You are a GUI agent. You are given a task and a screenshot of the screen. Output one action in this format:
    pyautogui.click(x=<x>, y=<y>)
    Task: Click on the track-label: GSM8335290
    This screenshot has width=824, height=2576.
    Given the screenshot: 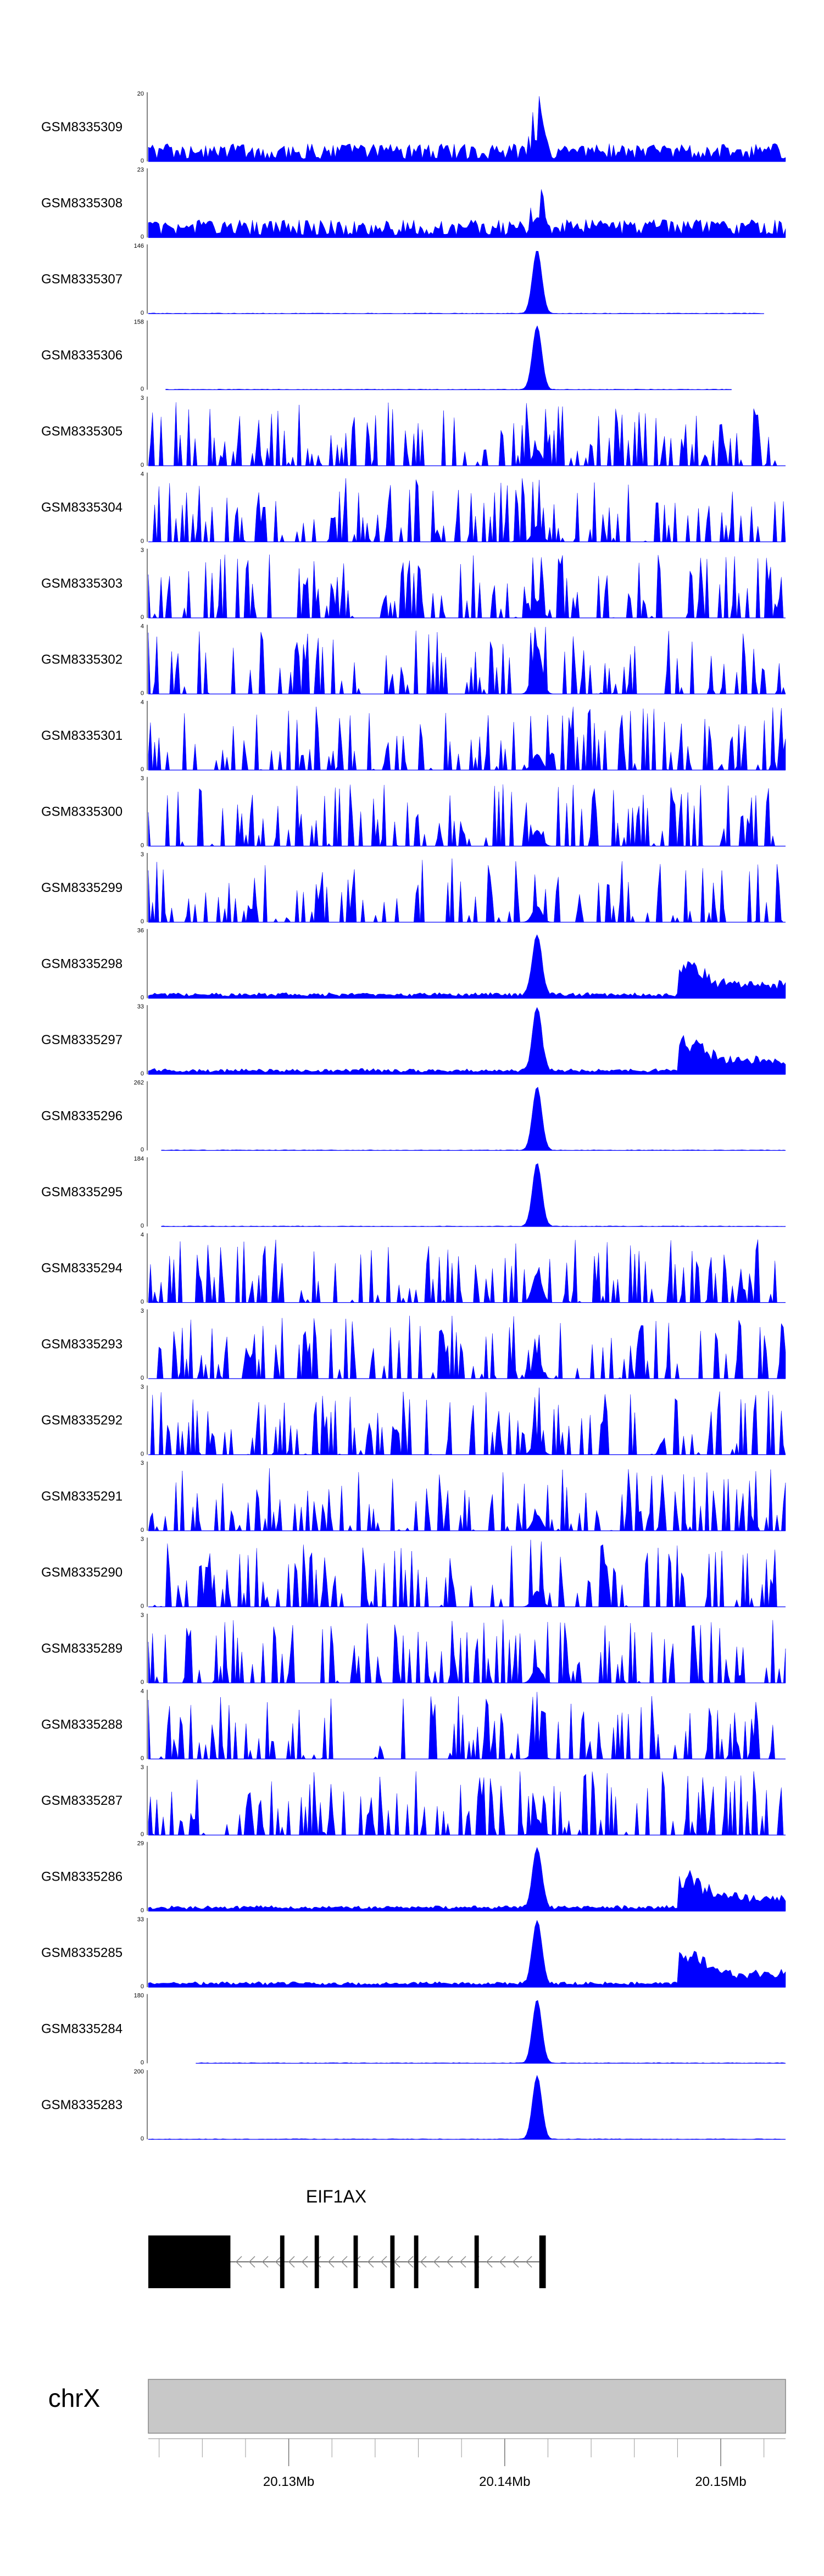 What is the action you would take?
    pyautogui.click(x=82, y=1572)
    